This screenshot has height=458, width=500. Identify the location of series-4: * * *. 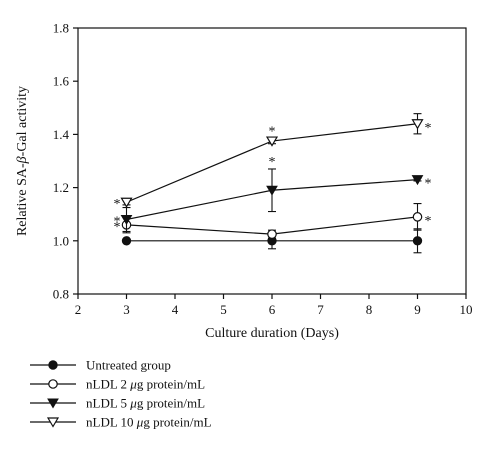
(273, 162).